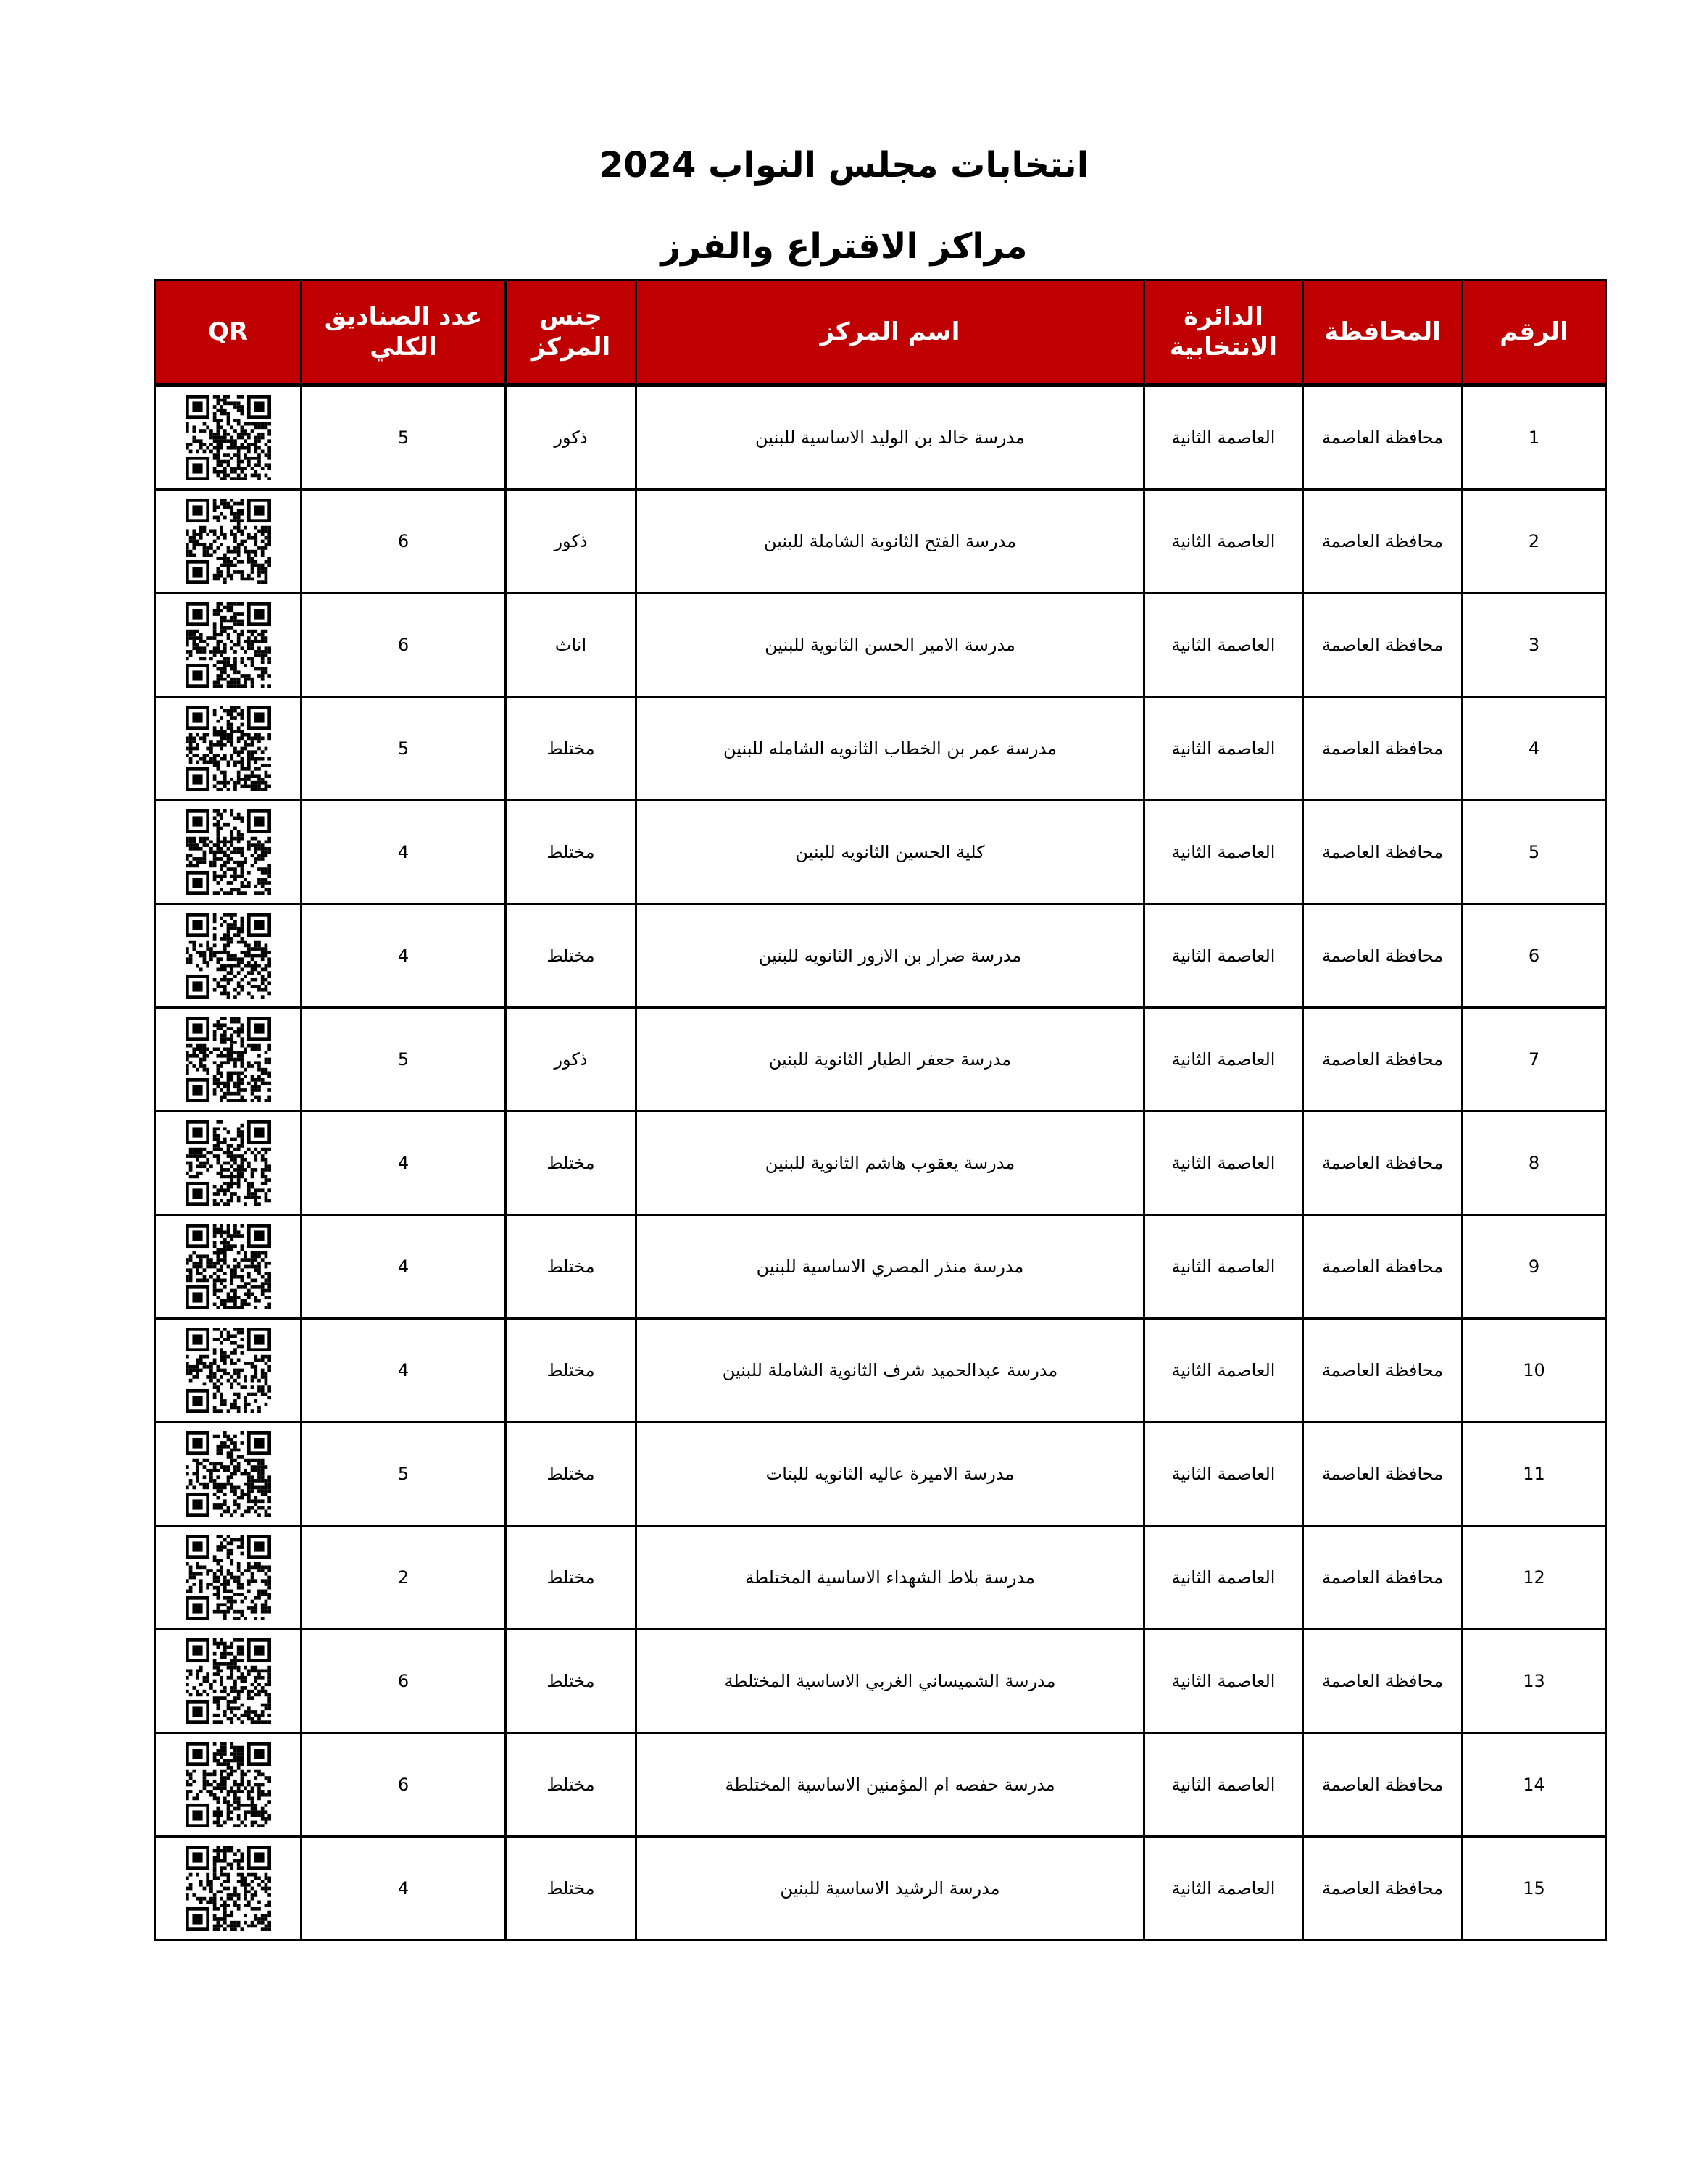  I want to click on document-title: انتخابات مجلس النواب 2024, so click(844, 166).